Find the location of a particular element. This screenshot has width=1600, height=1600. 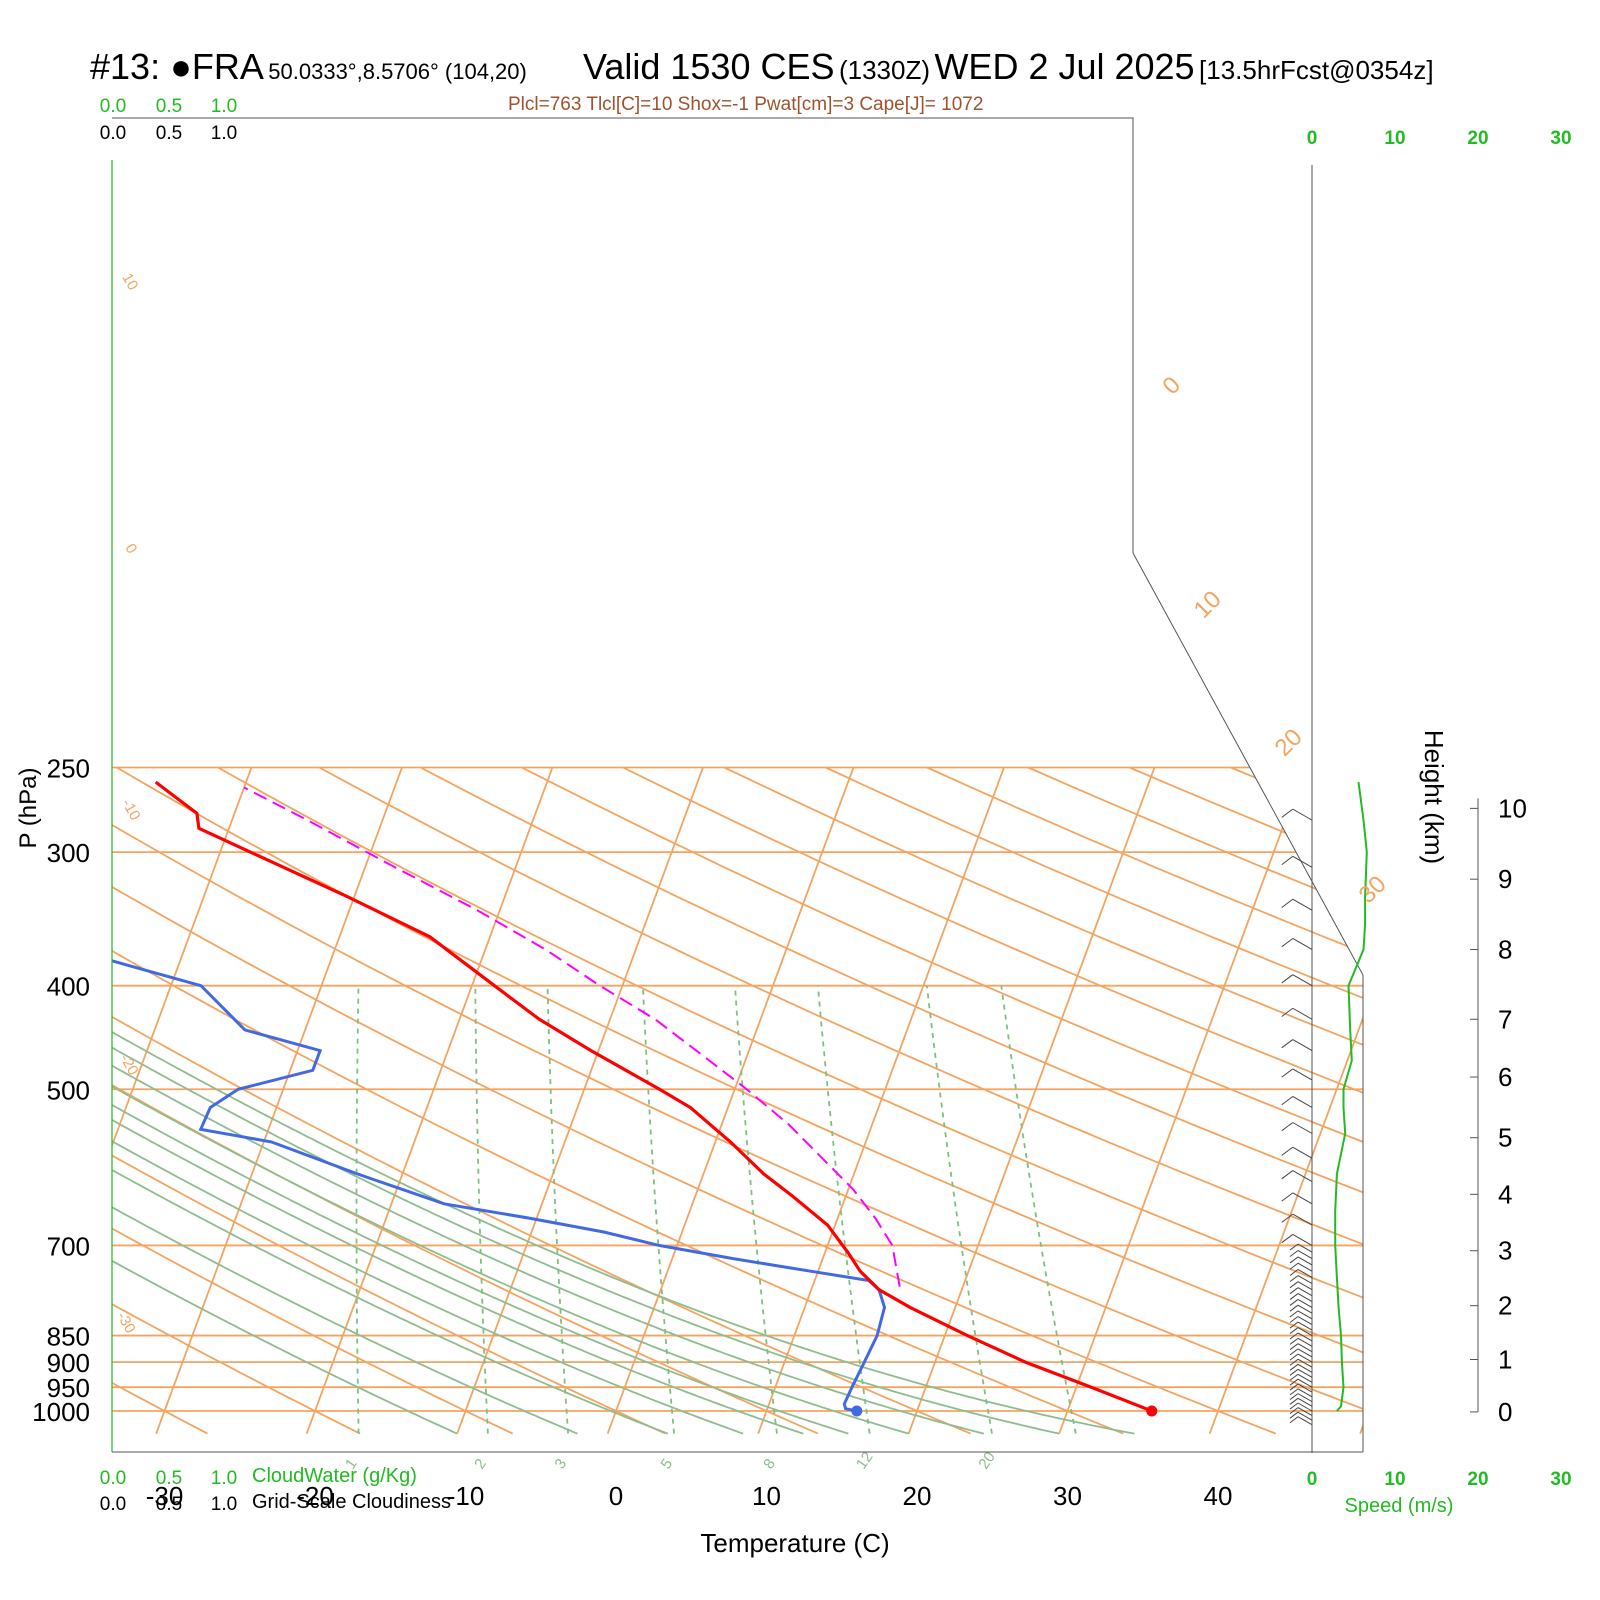

temperature-tick-label: 10 is located at coordinates (766, 1496).